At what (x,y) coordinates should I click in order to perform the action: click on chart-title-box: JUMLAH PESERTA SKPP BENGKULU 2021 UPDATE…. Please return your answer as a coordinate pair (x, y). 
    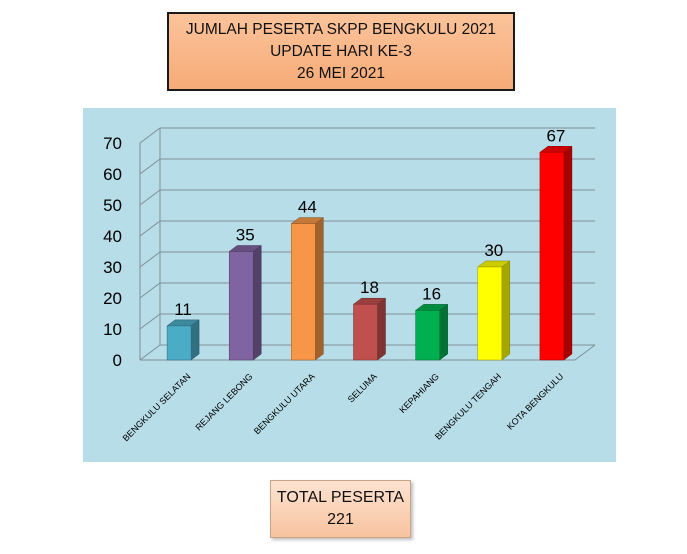
    Looking at the image, I should click on (341, 51).